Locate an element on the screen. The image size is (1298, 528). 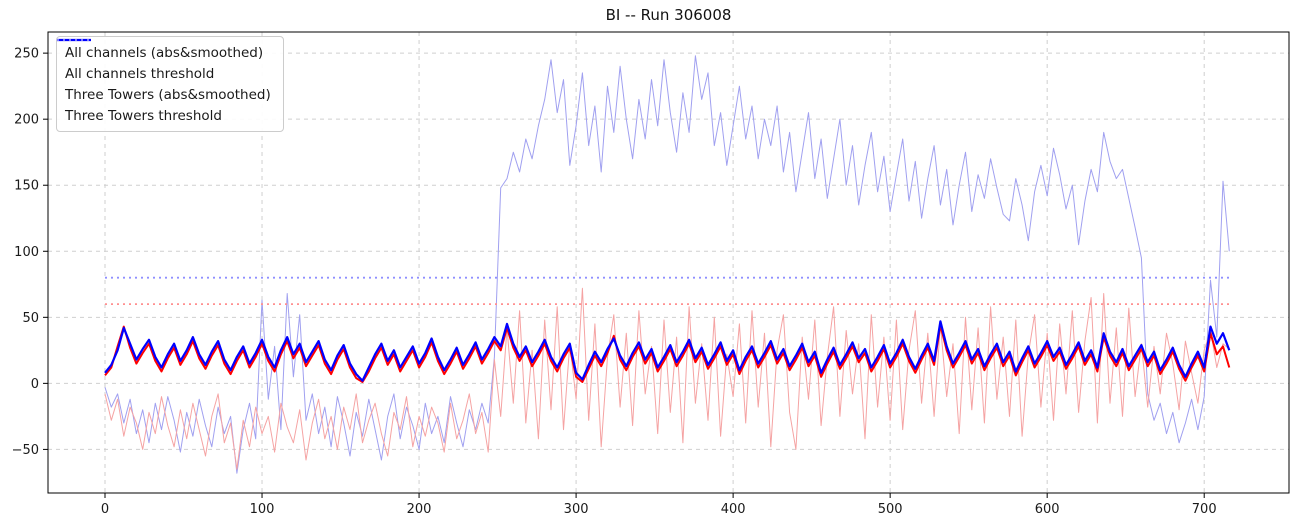
series-three-towers-abs-smoothed is located at coordinates (667, 351).